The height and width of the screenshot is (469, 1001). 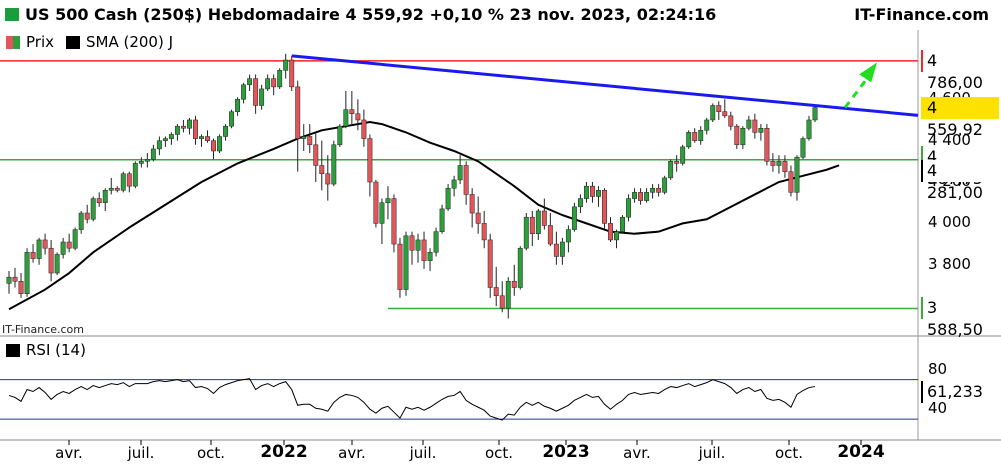 I want to click on sma-swatch-icon, so click(x=73, y=42).